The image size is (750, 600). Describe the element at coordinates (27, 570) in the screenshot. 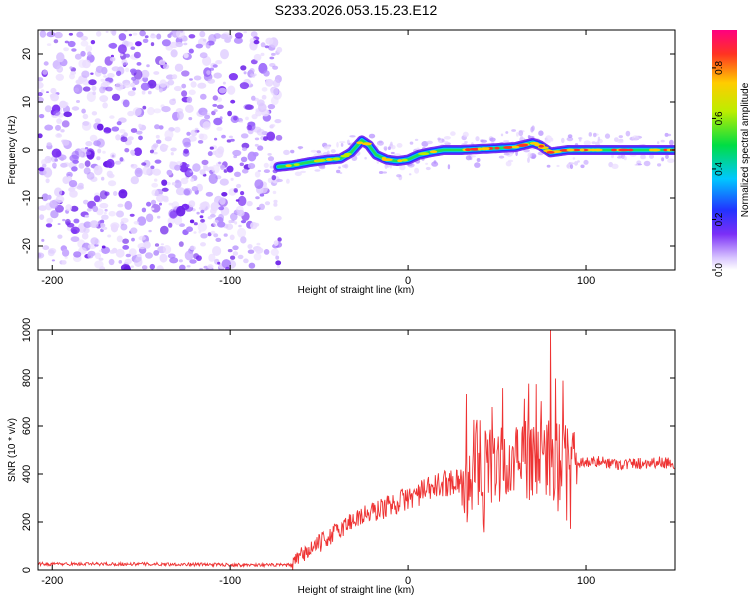

I see `y-tick-label: 0` at that location.